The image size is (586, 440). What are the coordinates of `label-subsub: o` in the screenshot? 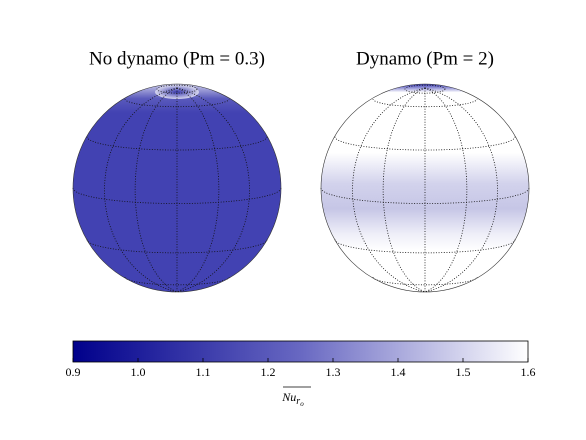 It's located at (302, 404).